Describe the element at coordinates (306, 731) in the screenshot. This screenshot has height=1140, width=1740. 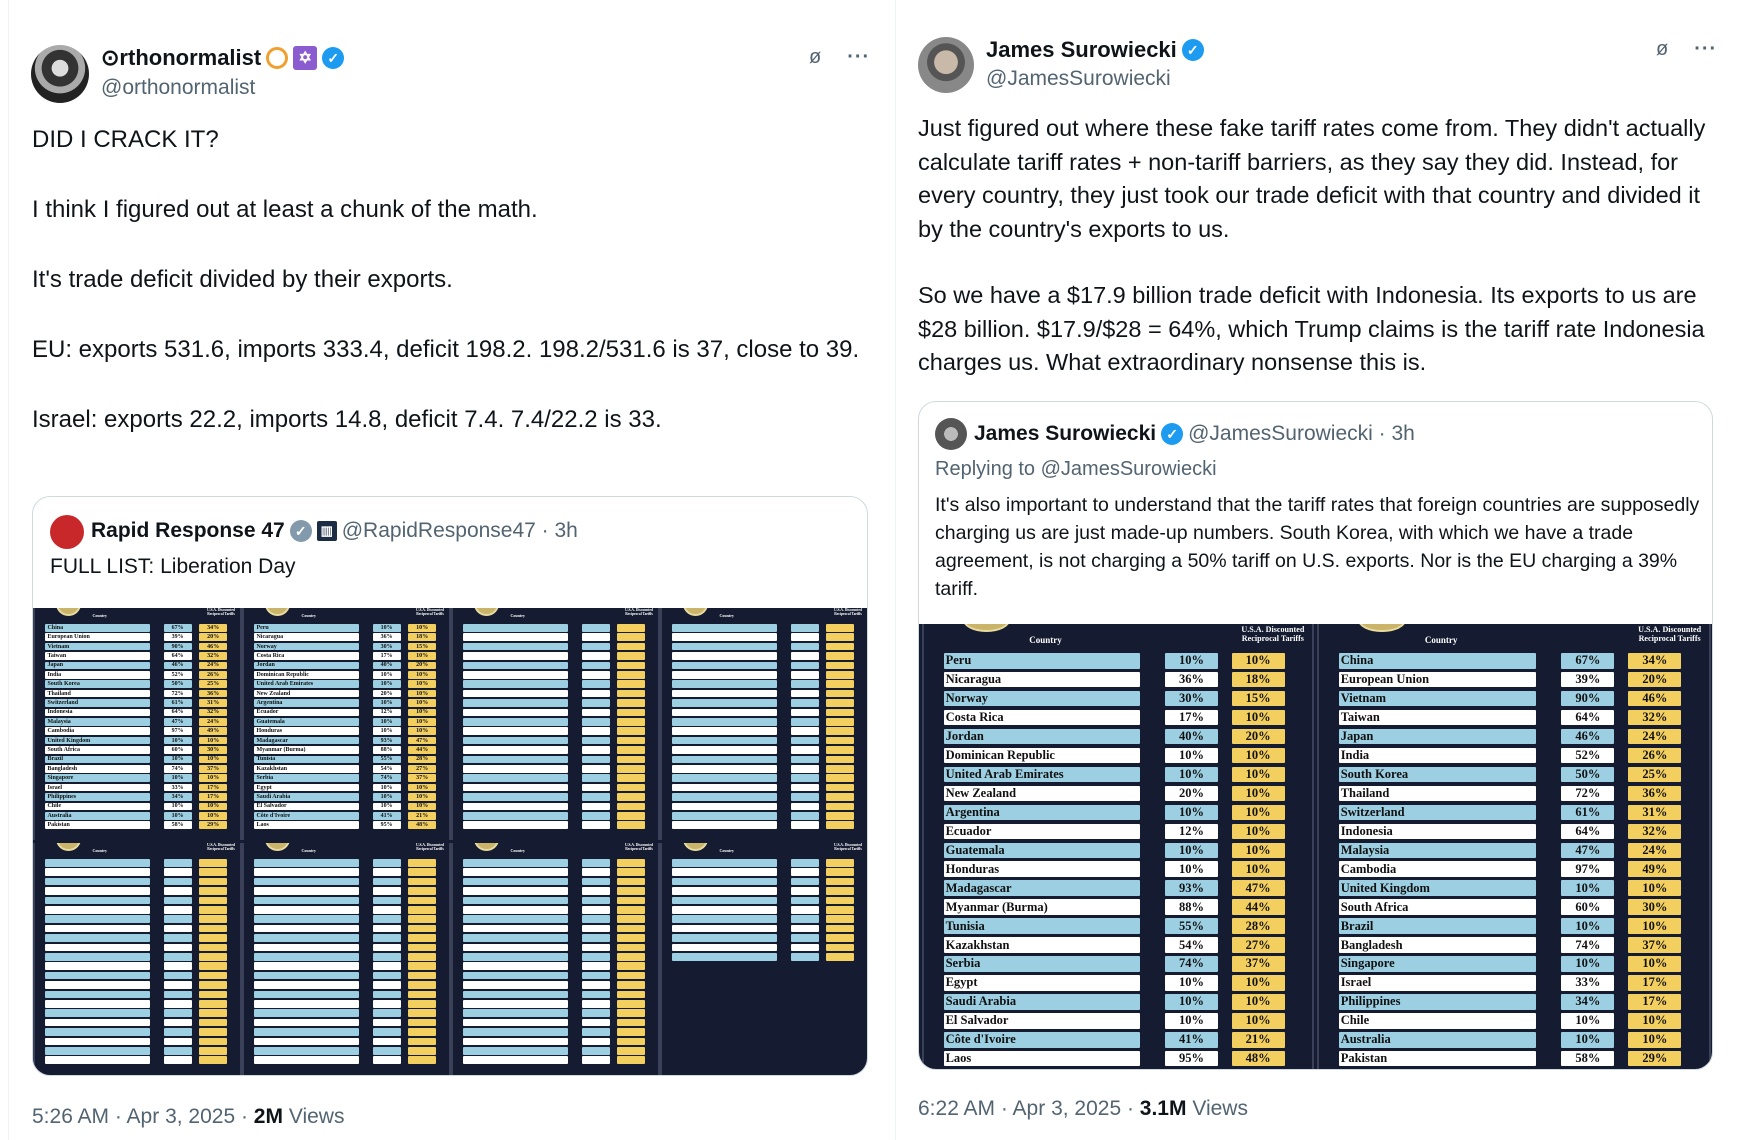
I see `country-name: Honduras` at that location.